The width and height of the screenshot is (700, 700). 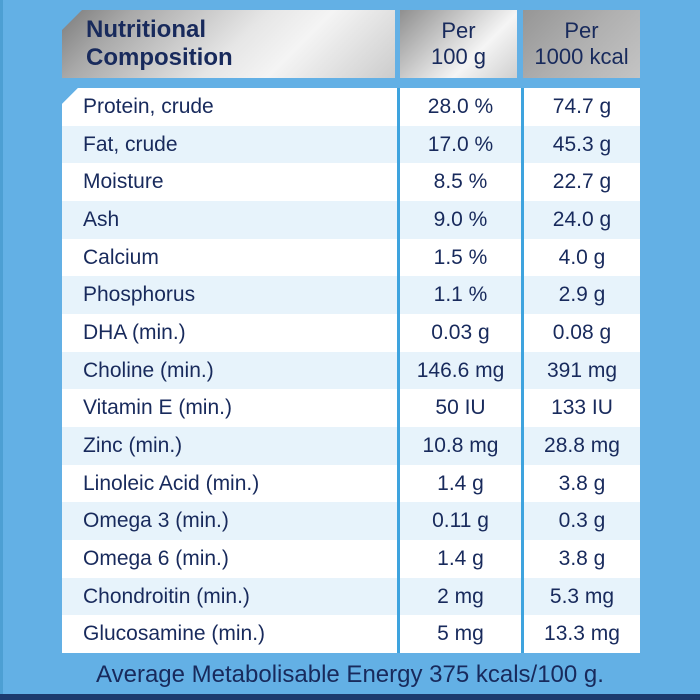 What do you see at coordinates (351, 295) in the screenshot?
I see `table-row: Phosphorus 1.1 % 2.9 g` at bounding box center [351, 295].